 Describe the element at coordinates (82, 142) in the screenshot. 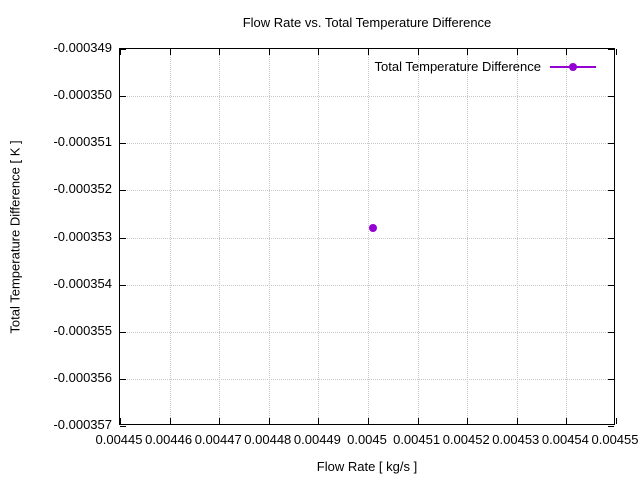

I see `y-tick-label: -0.000351` at that location.